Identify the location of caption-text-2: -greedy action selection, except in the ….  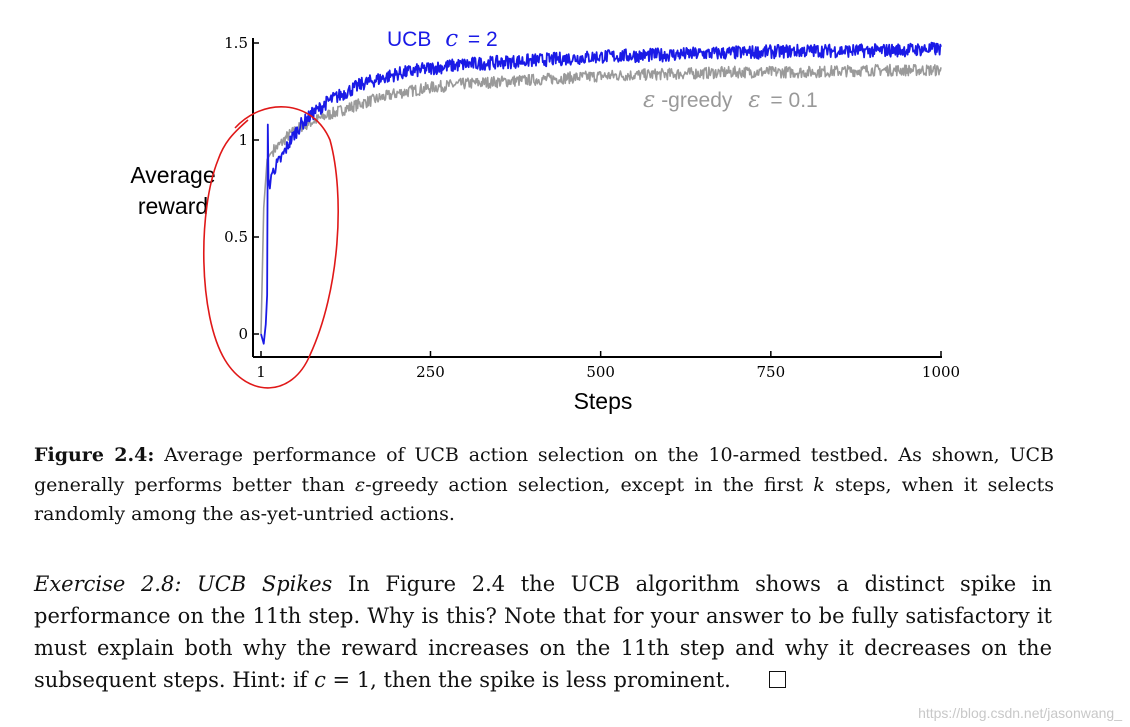
(589, 484).